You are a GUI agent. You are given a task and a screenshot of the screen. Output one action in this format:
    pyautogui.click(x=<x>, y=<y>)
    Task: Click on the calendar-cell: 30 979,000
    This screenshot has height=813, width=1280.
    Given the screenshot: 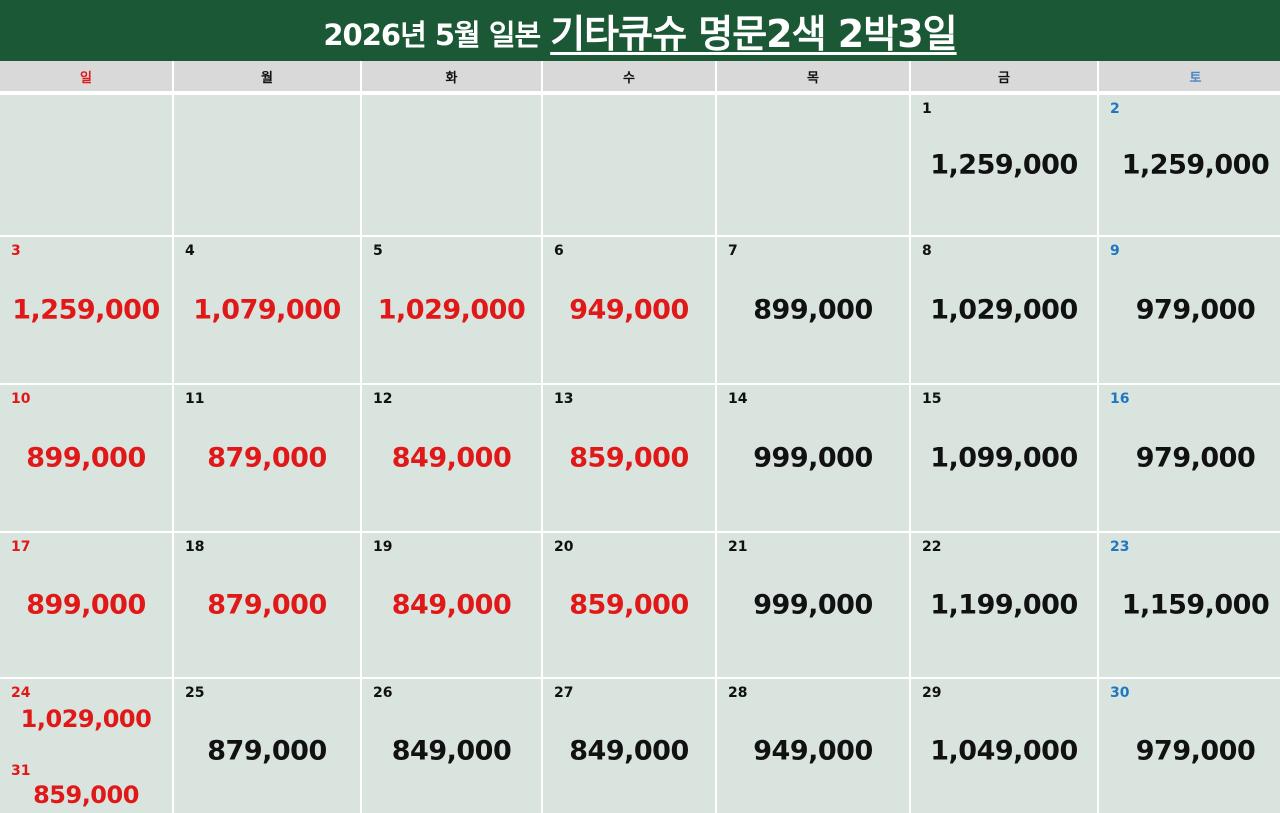 What is the action you would take?
    pyautogui.click(x=1189, y=746)
    